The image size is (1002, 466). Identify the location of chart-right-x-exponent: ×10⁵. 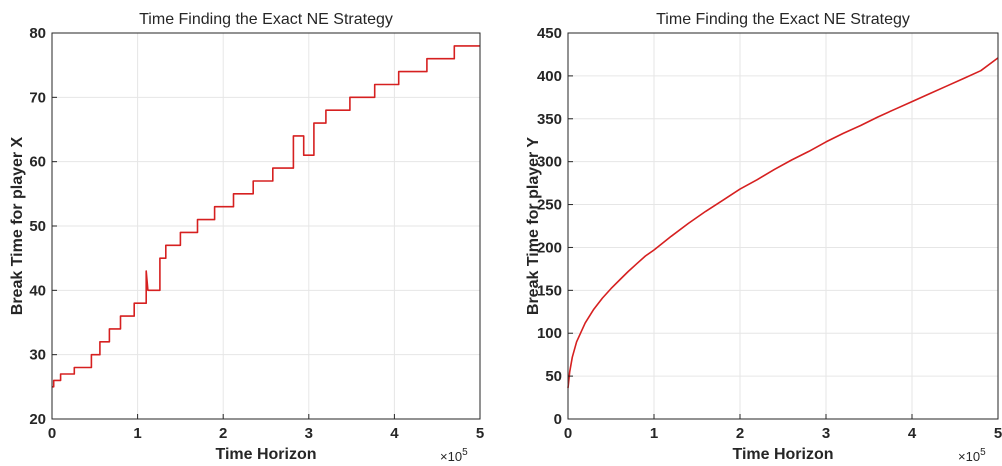
(972, 455).